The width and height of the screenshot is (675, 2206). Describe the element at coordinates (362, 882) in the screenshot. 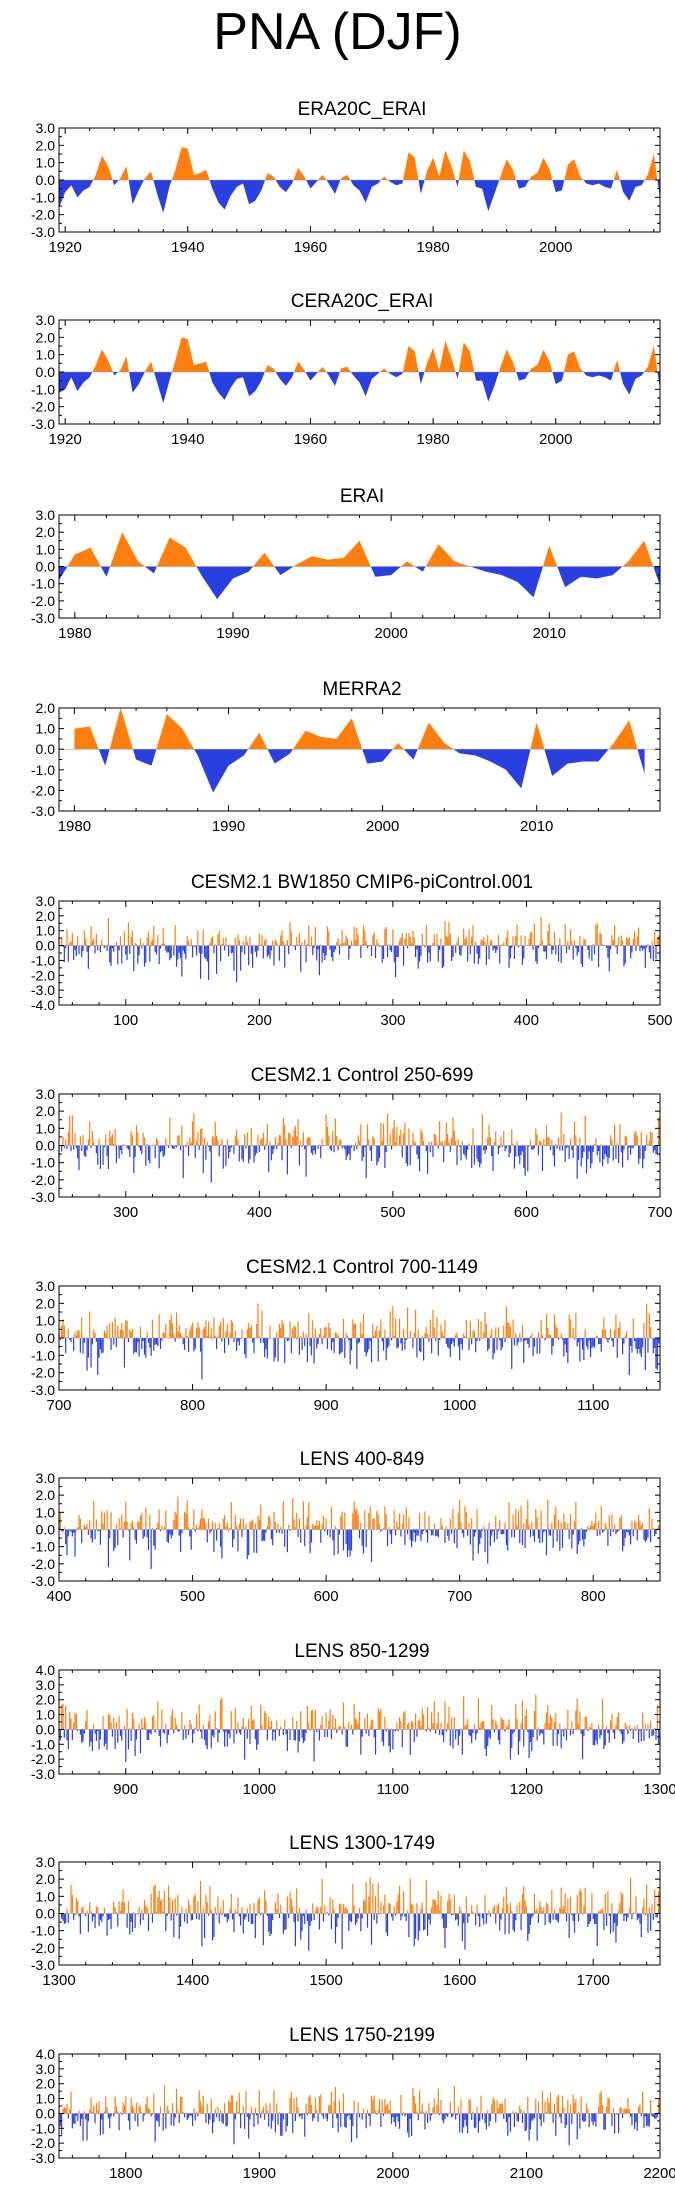

I see `chart-title: CESM2.1 BW1850 CMIP6-piControl.001` at that location.